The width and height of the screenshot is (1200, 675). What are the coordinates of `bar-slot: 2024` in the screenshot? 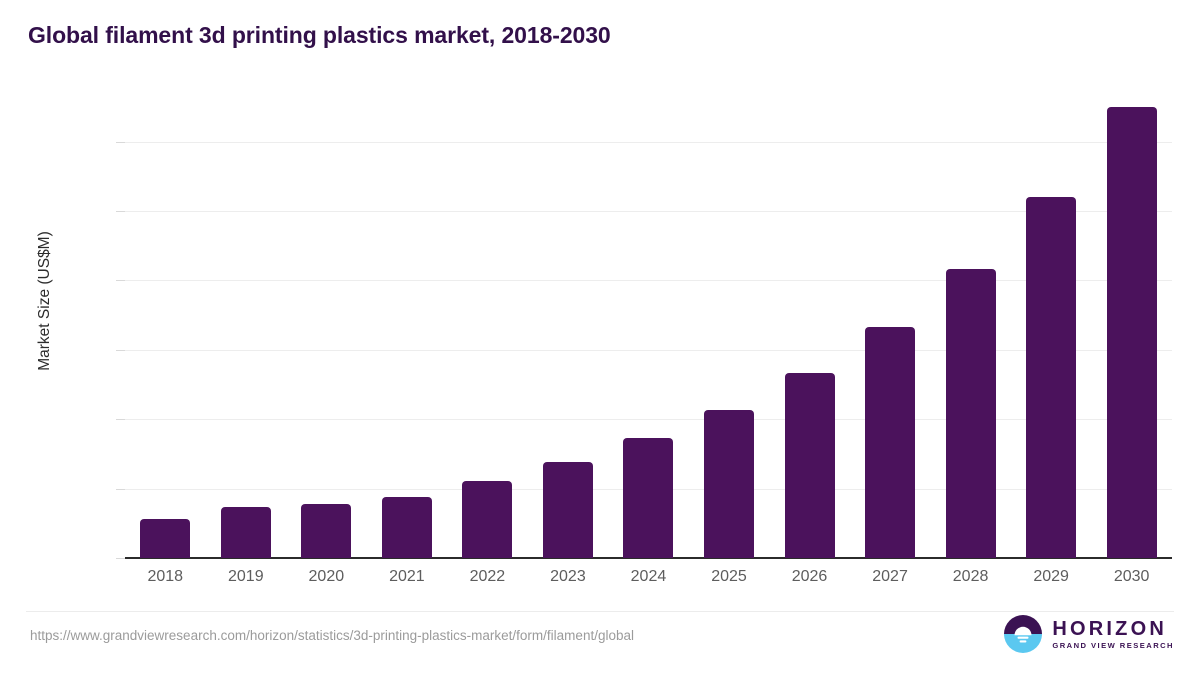 It's located at (648, 342).